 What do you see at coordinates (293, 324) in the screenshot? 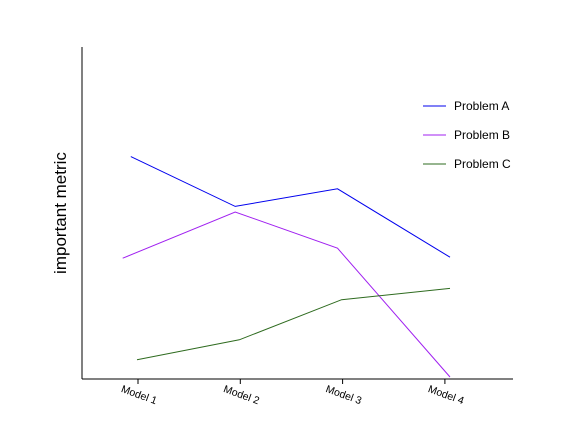
I see `series-line-problem-c` at bounding box center [293, 324].